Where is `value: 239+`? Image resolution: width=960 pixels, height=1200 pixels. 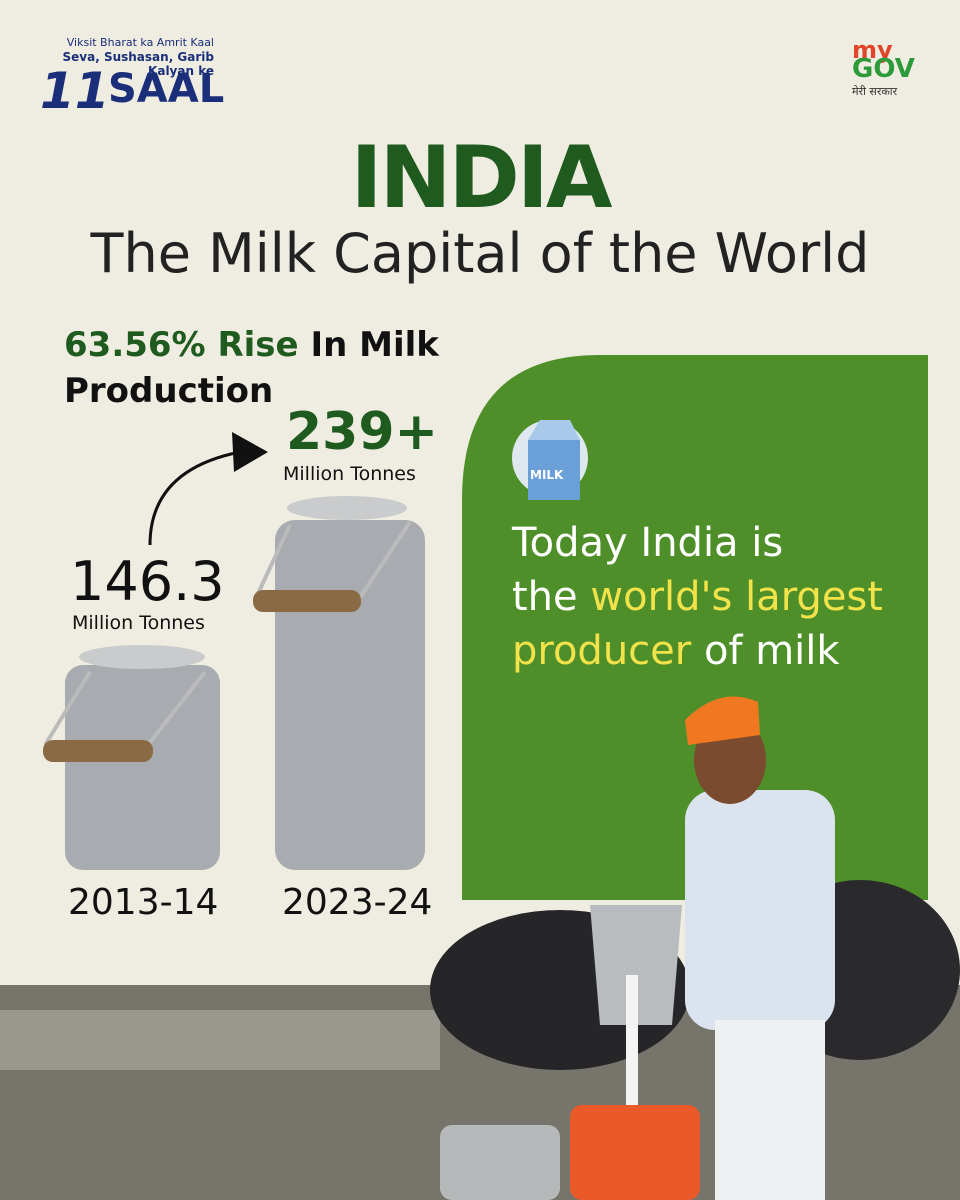 value: 239+ is located at coordinates (362, 432).